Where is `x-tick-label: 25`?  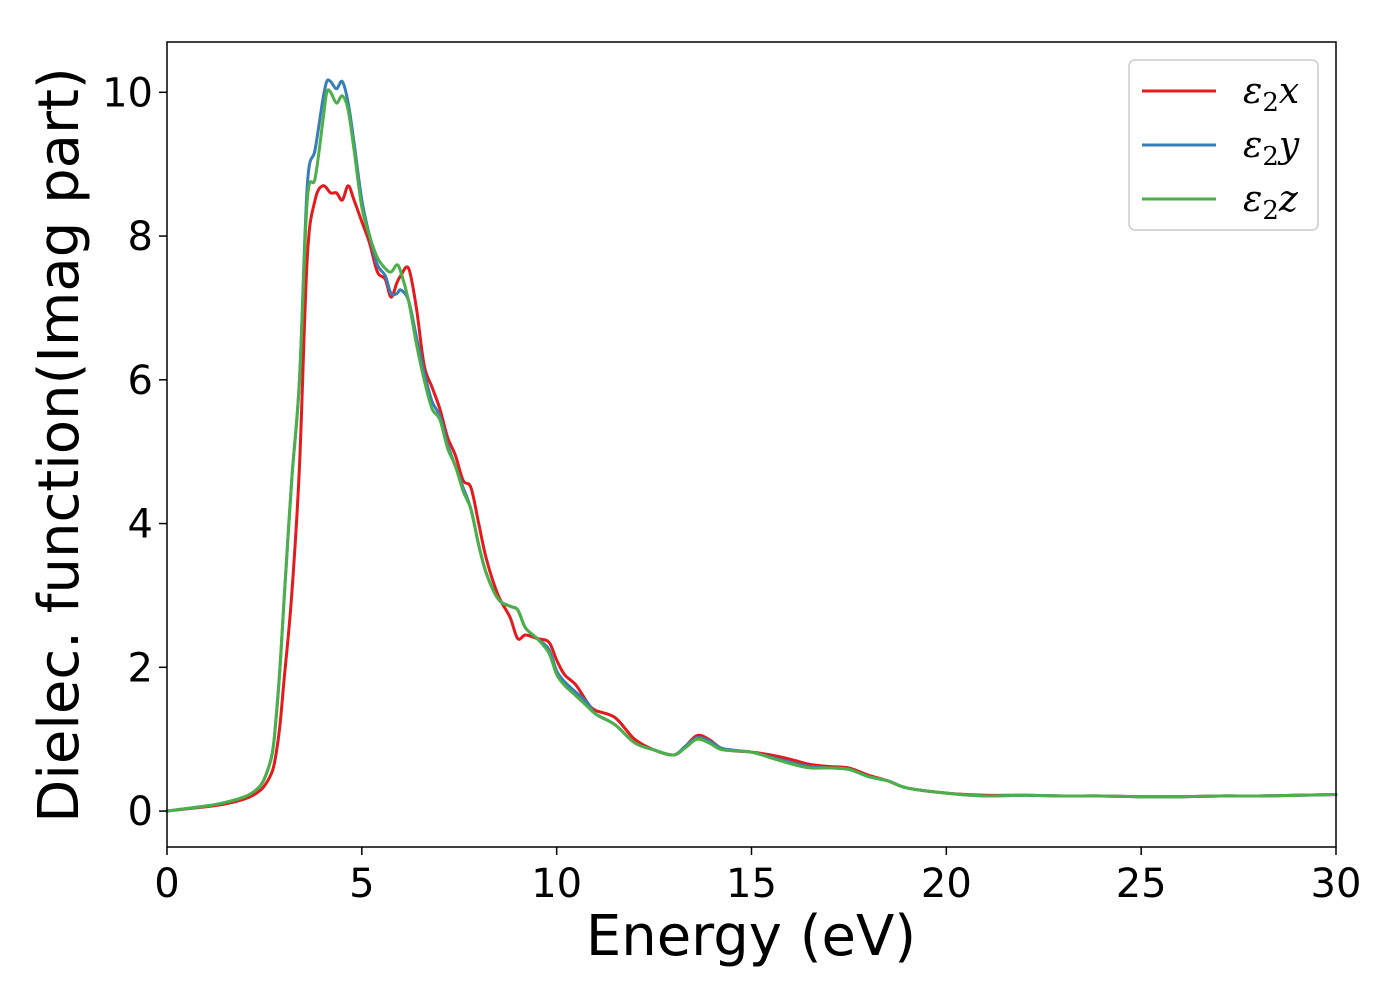
x-tick-label: 25 is located at coordinates (1141, 884).